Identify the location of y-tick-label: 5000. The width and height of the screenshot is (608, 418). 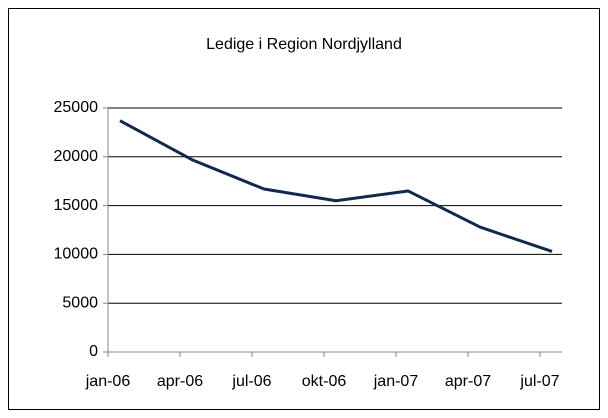
(80, 302).